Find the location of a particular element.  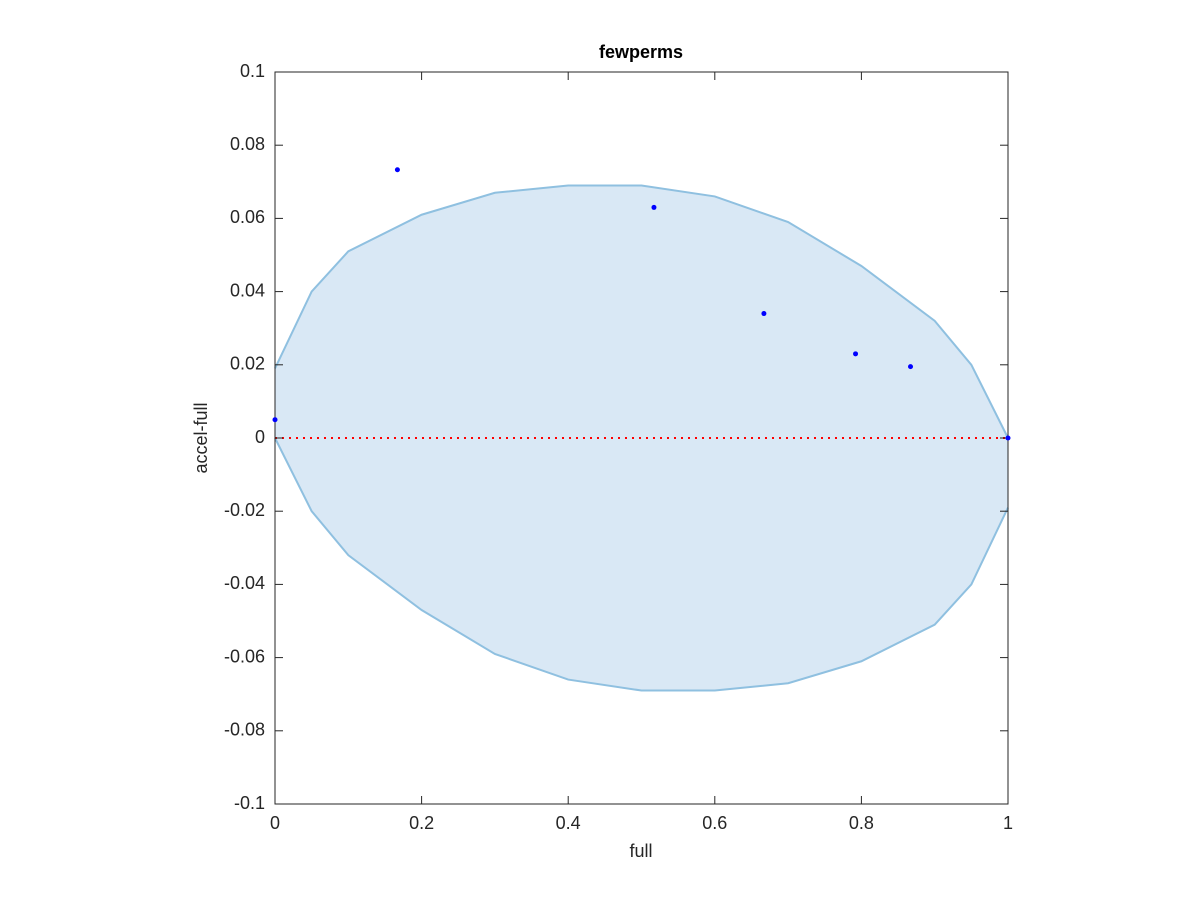

y-tick-label: 0 is located at coordinates (260, 437).